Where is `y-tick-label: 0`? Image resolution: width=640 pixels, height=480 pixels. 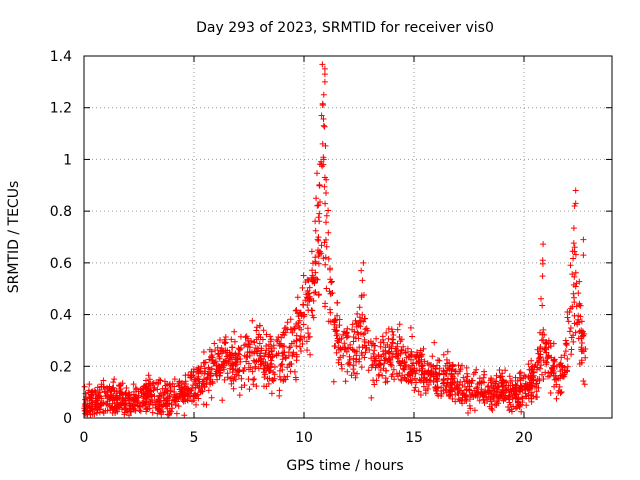
y-tick-label: 0 is located at coordinates (67, 419).